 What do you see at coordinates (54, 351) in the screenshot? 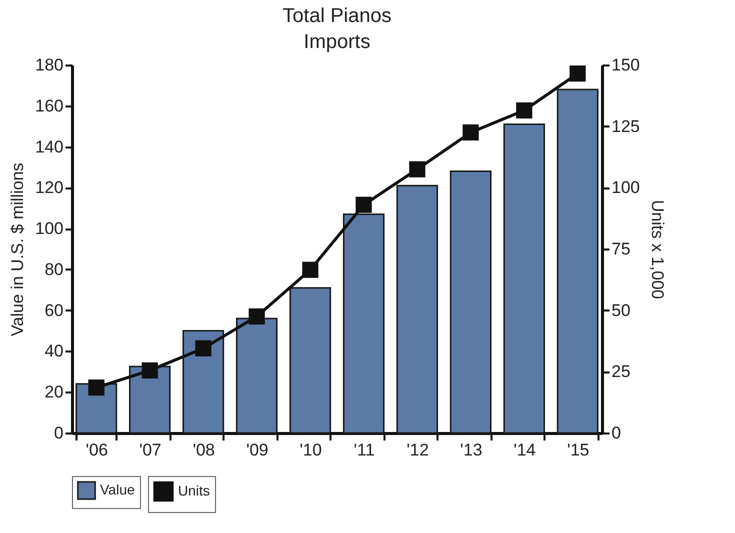
I see `y-tick-label: 40` at bounding box center [54, 351].